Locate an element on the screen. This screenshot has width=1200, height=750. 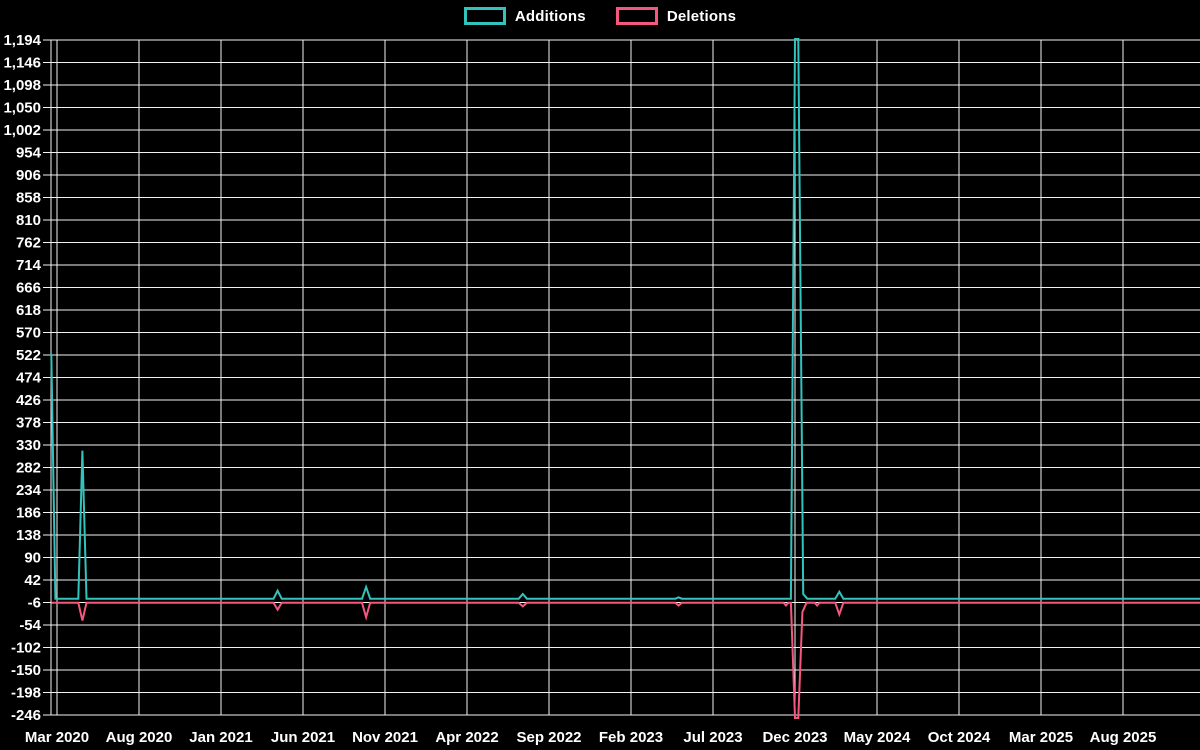
y-tick-label: -6 is located at coordinates (34, 603).